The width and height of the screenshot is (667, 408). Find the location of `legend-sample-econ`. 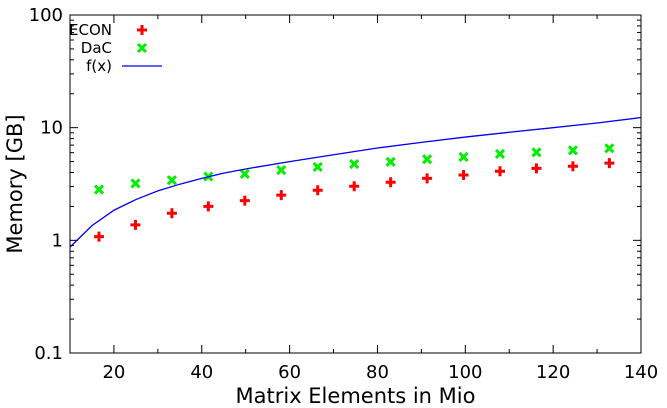

legend-sample-econ is located at coordinates (142, 30).